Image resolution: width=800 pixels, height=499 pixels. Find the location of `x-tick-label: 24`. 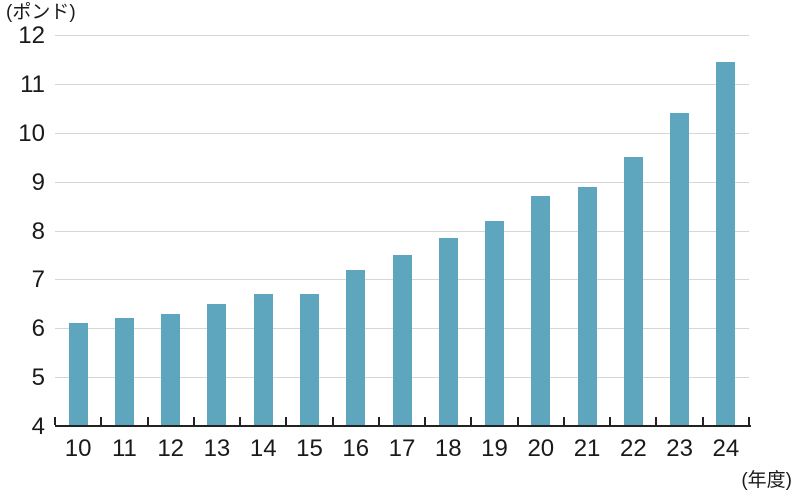

x-tick-label: 24 is located at coordinates (726, 448).